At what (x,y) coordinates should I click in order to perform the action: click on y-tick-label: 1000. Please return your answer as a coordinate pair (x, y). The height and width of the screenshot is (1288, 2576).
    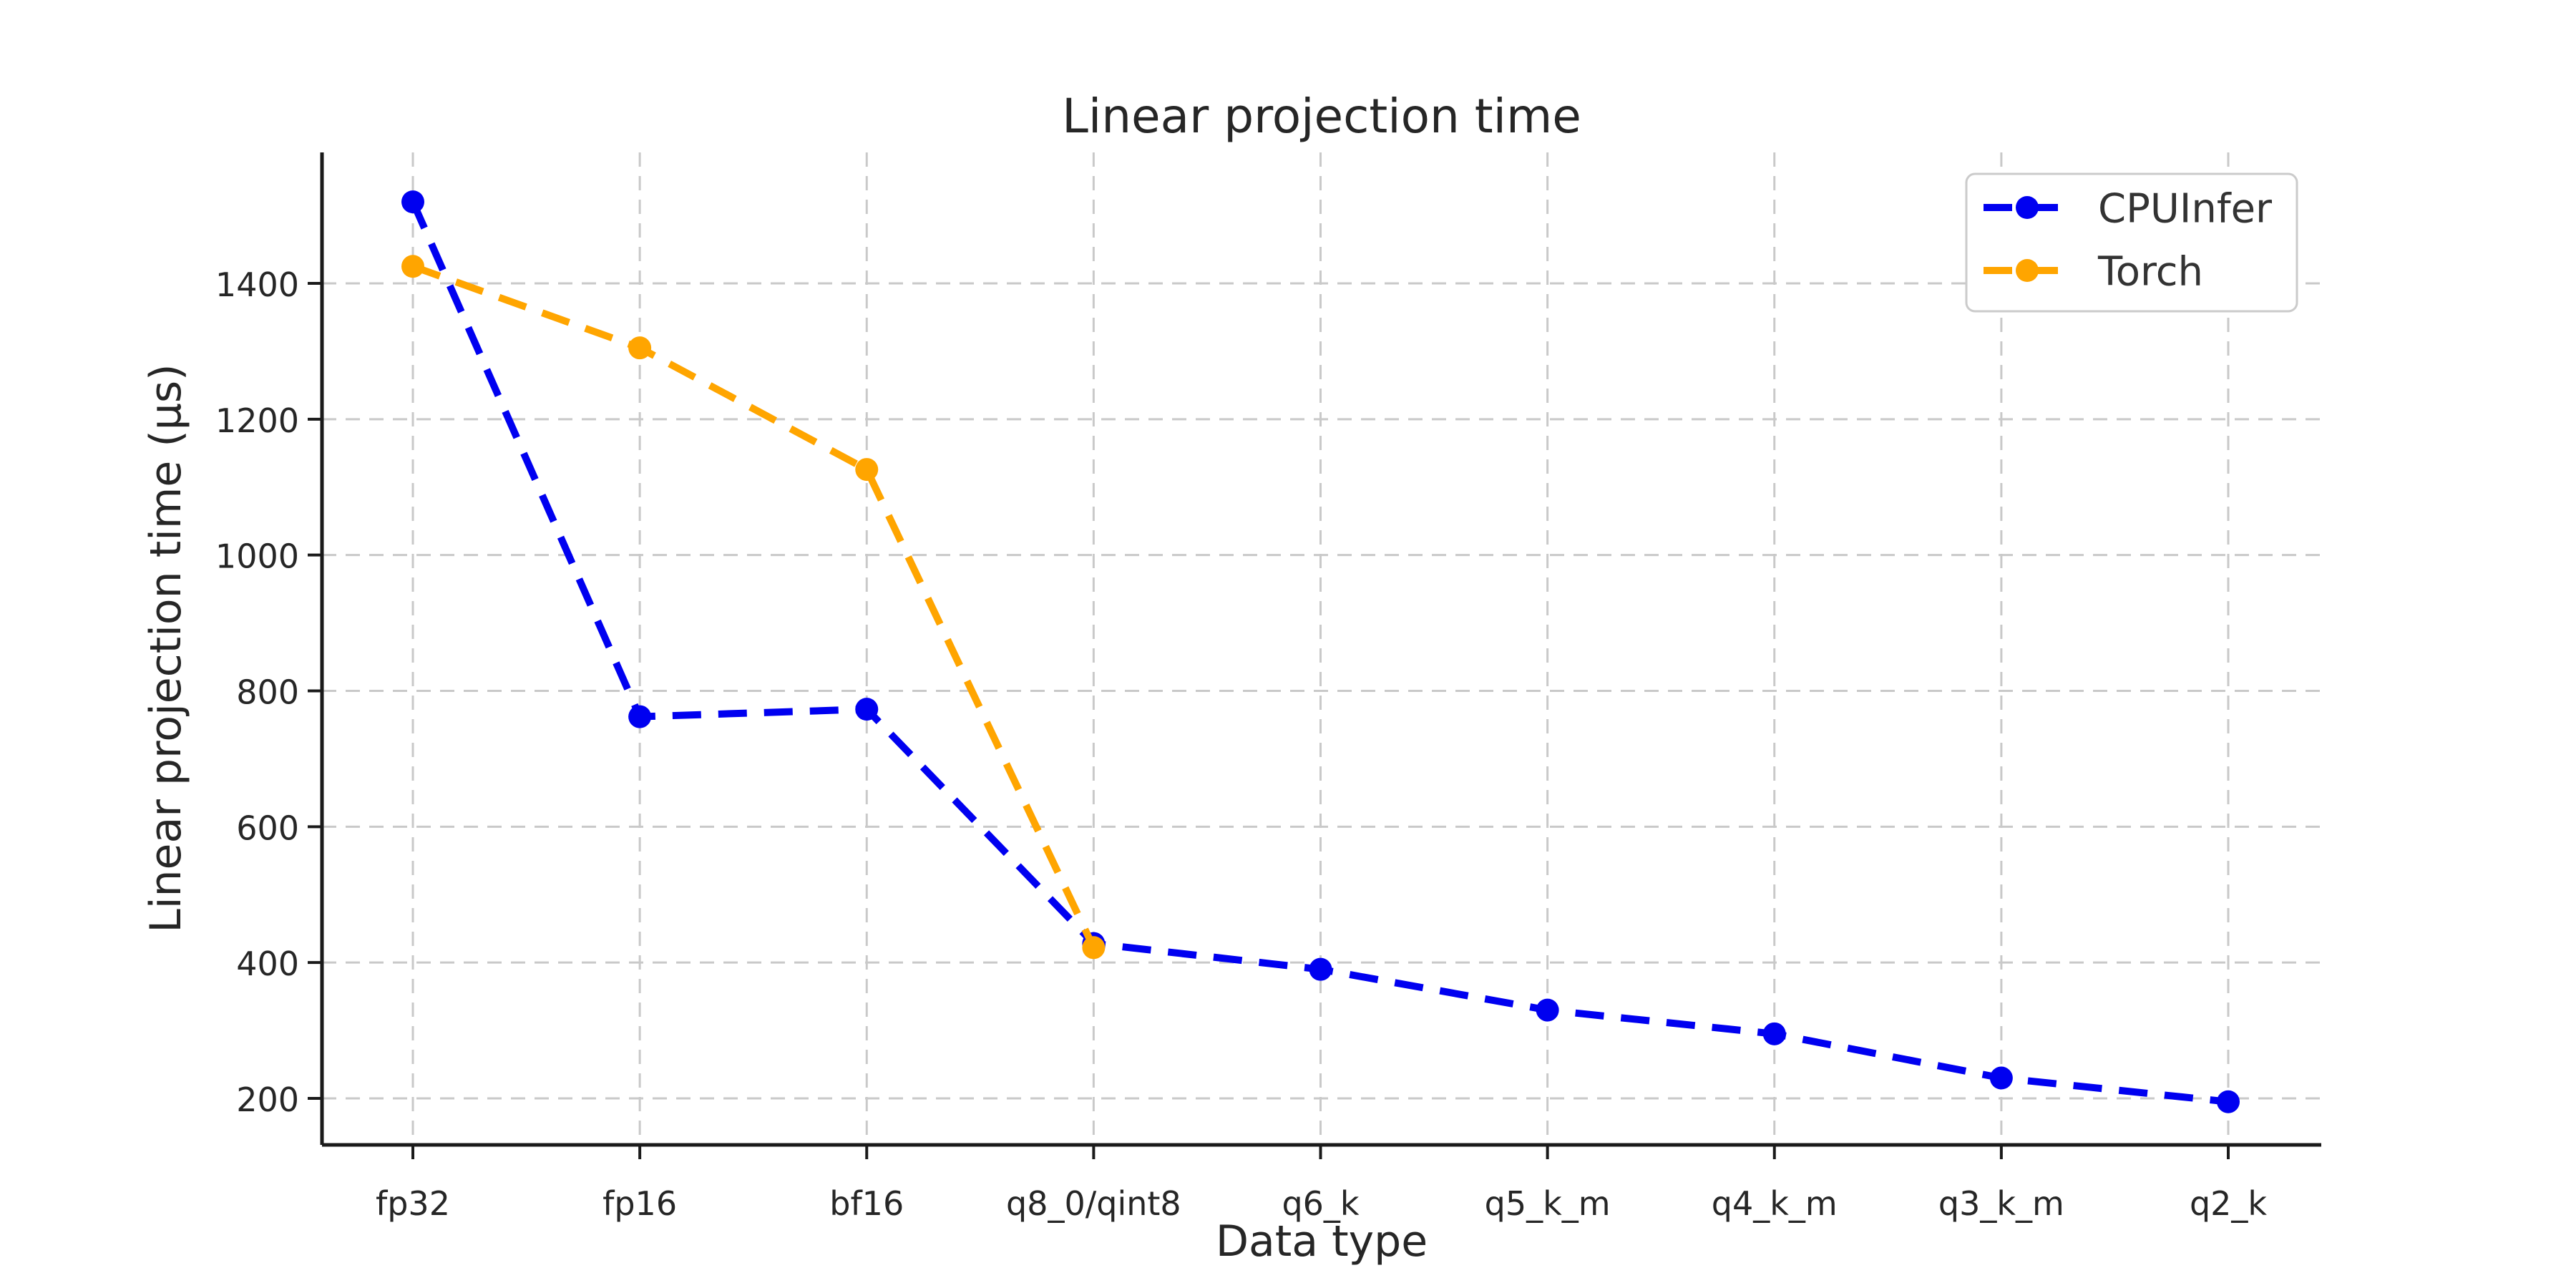
    Looking at the image, I should click on (257, 556).